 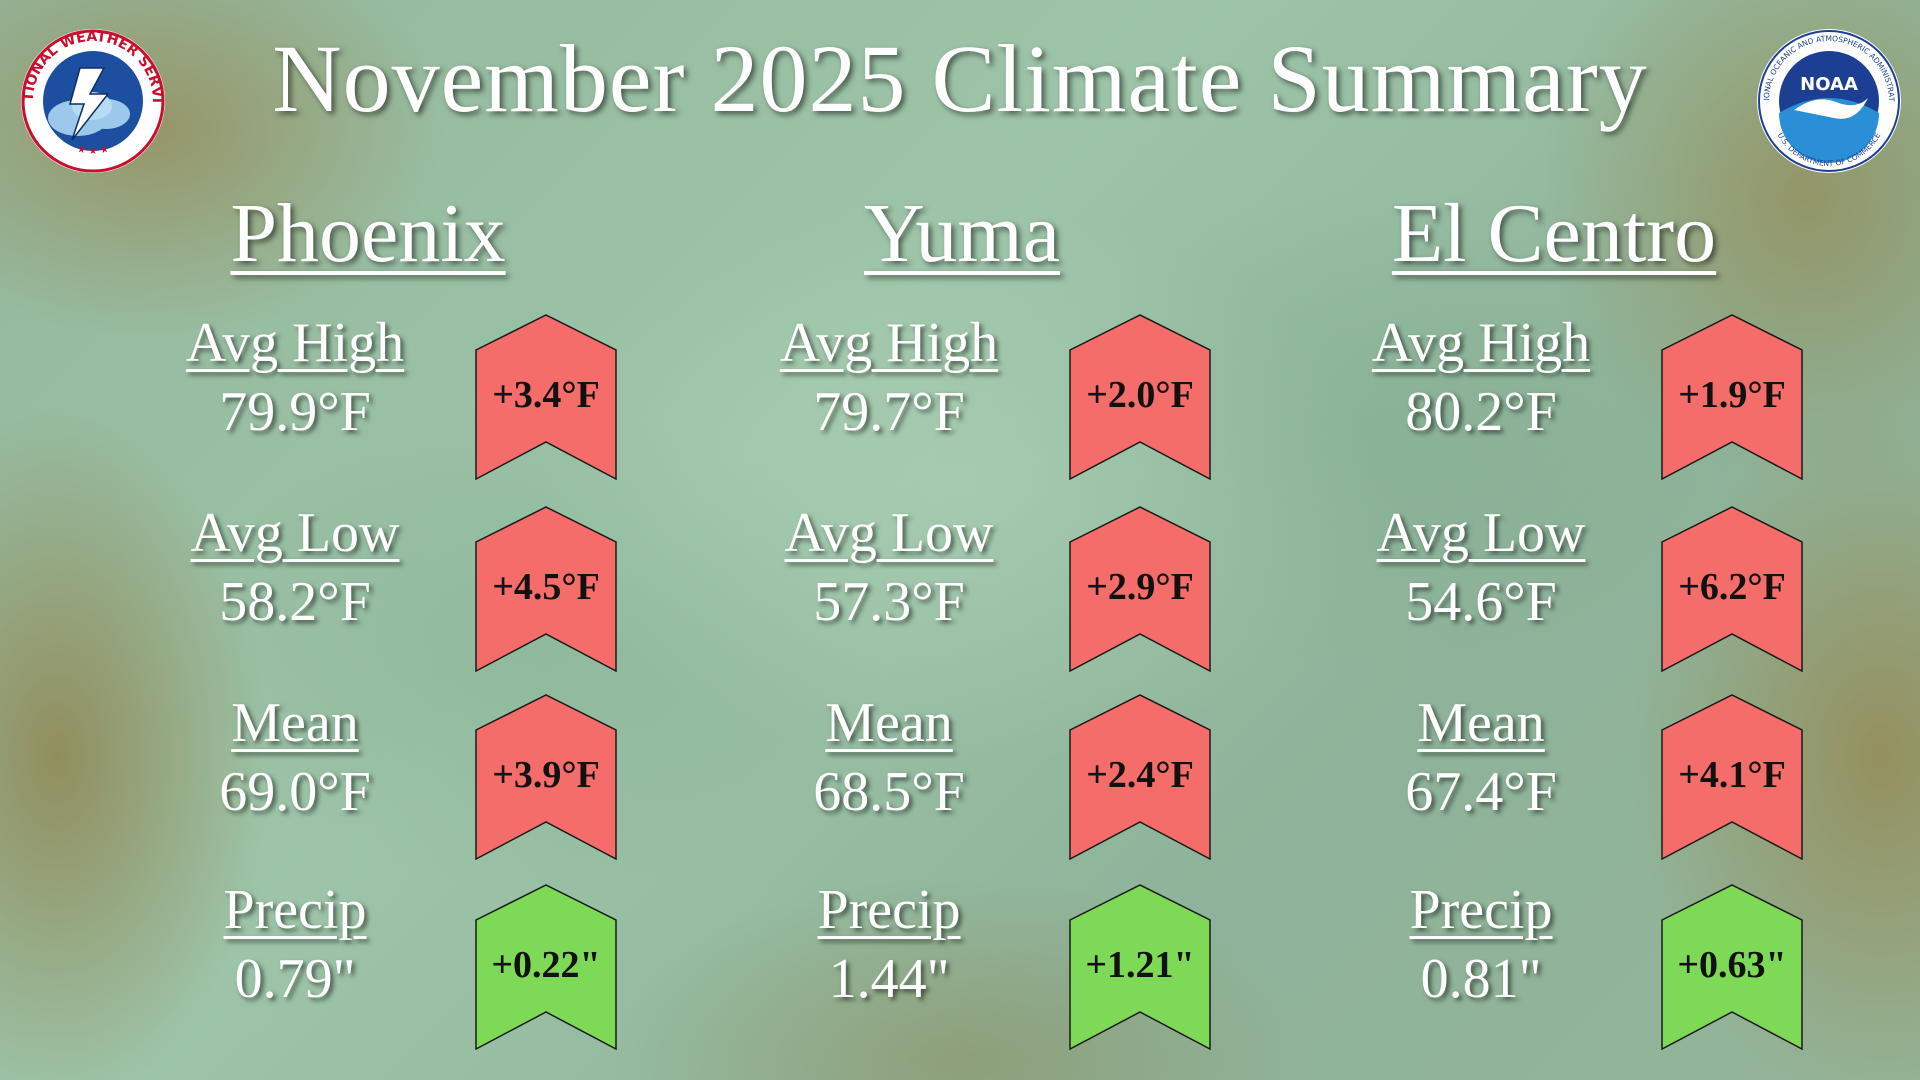 I want to click on stat-value: 58.2°F, so click(x=295, y=602).